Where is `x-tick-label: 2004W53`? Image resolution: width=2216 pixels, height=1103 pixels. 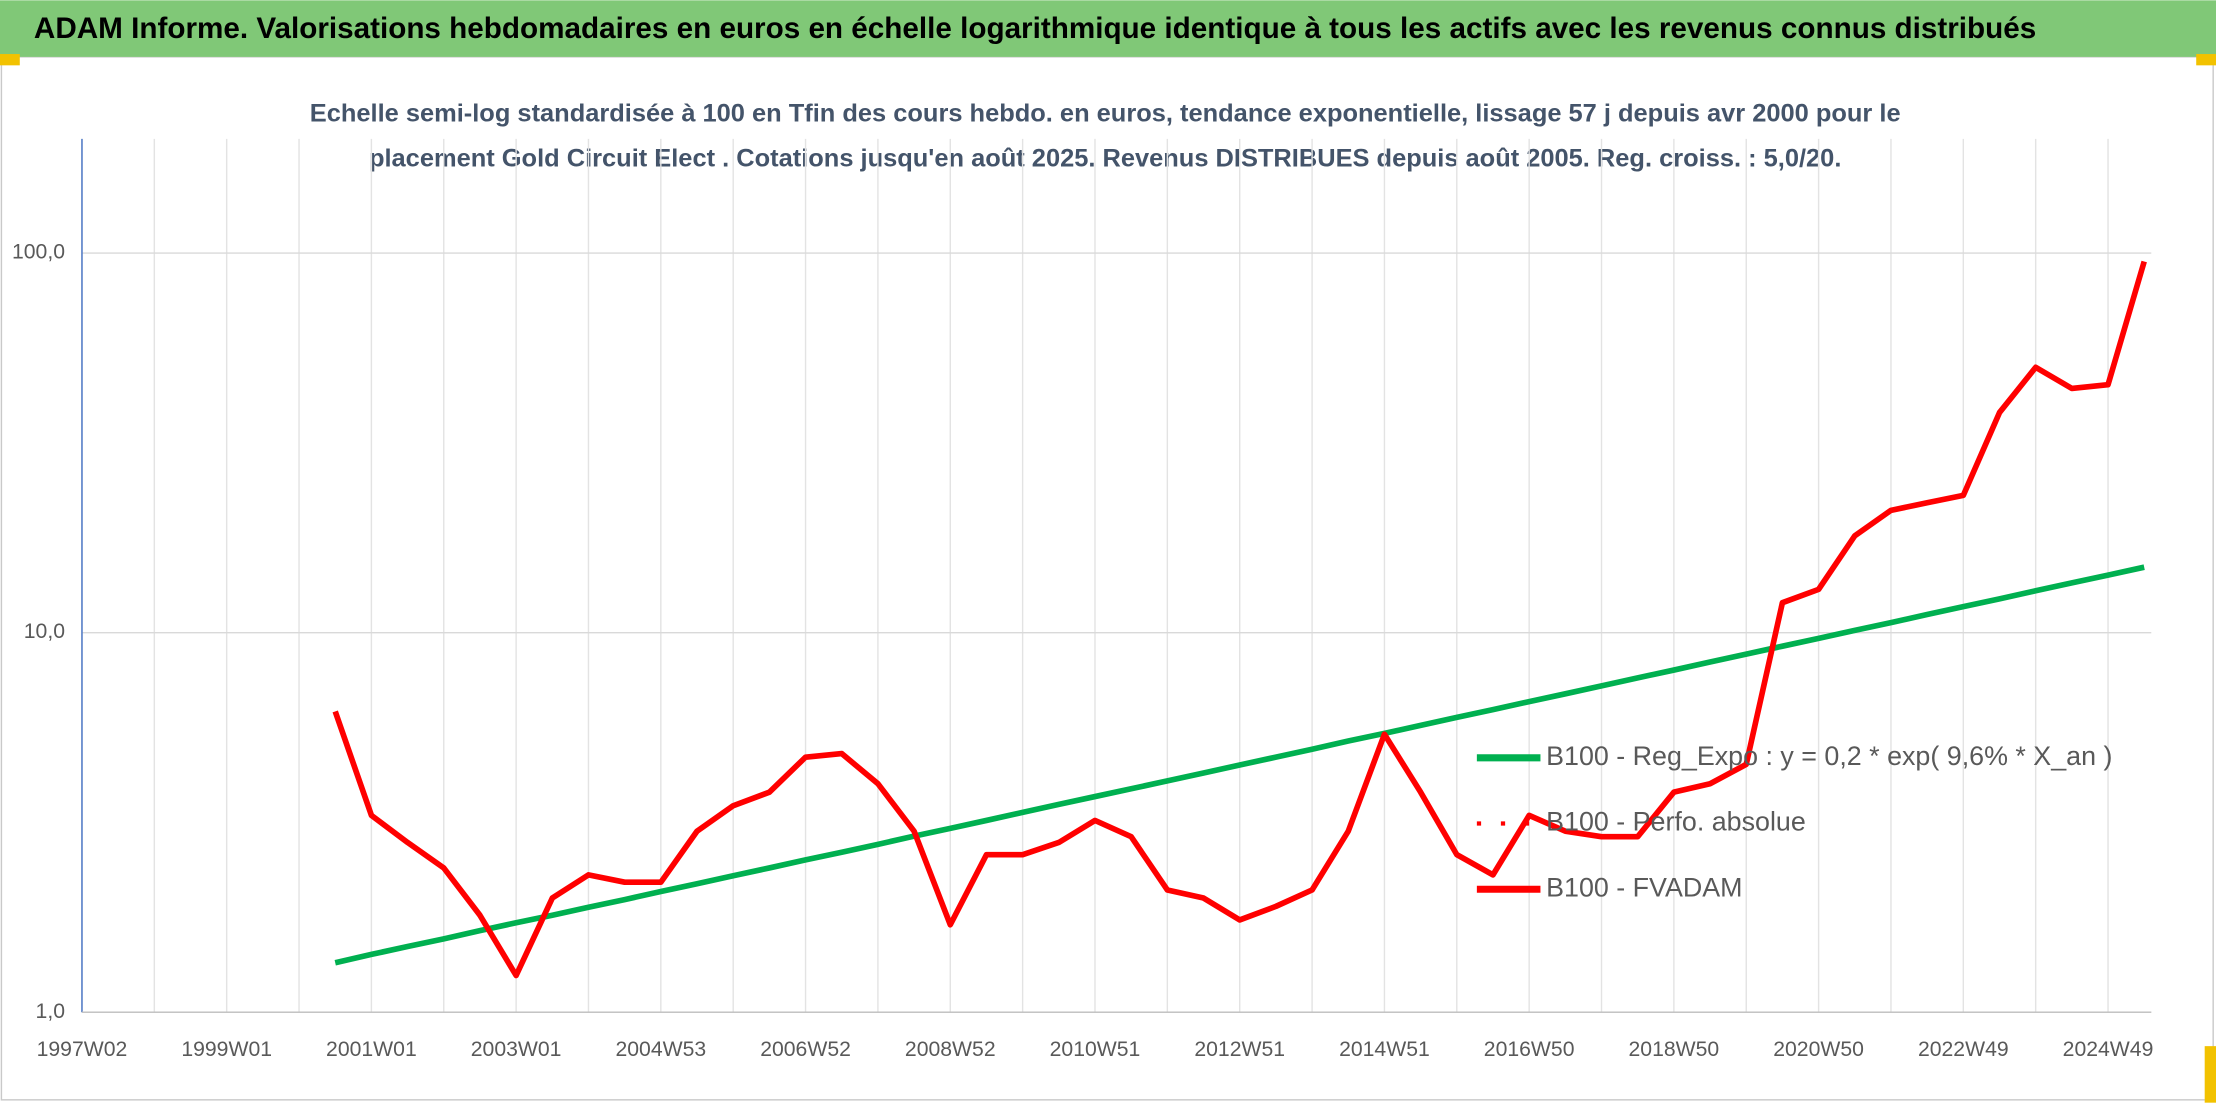
x-tick-label: 2004W53 is located at coordinates (660, 1049).